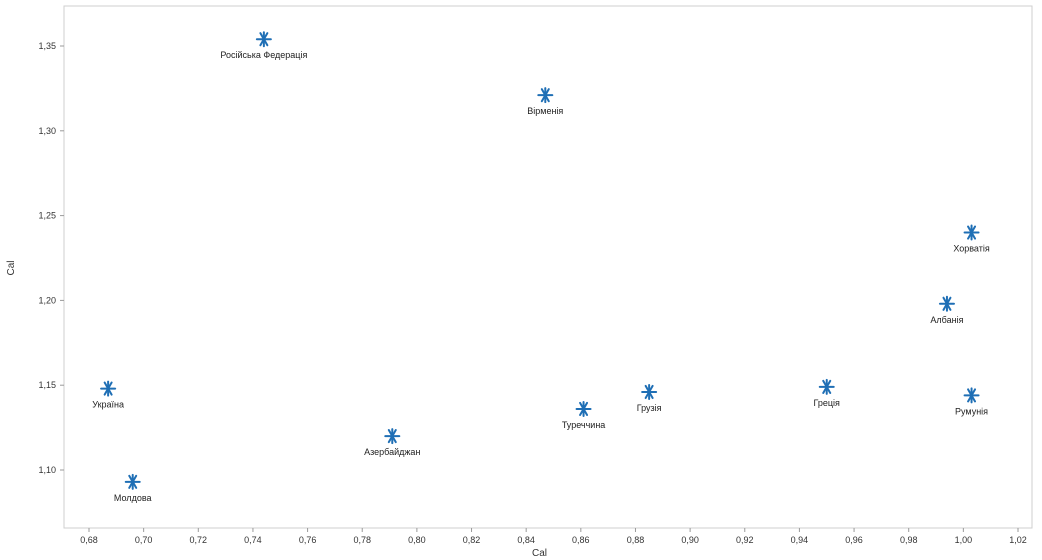  Describe the element at coordinates (649, 398) in the screenshot. I see `data-point: Грузія` at that location.